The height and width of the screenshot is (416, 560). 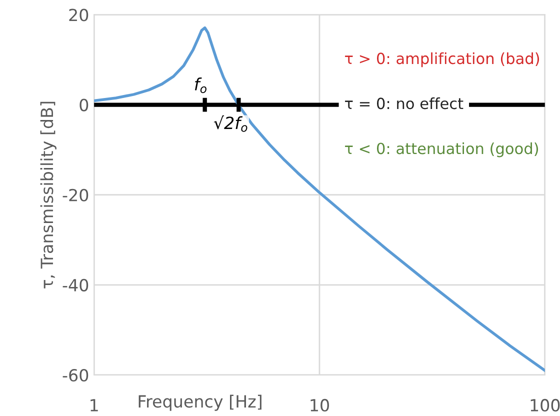 I want to click on x-tick-label: 1, so click(x=94, y=405).